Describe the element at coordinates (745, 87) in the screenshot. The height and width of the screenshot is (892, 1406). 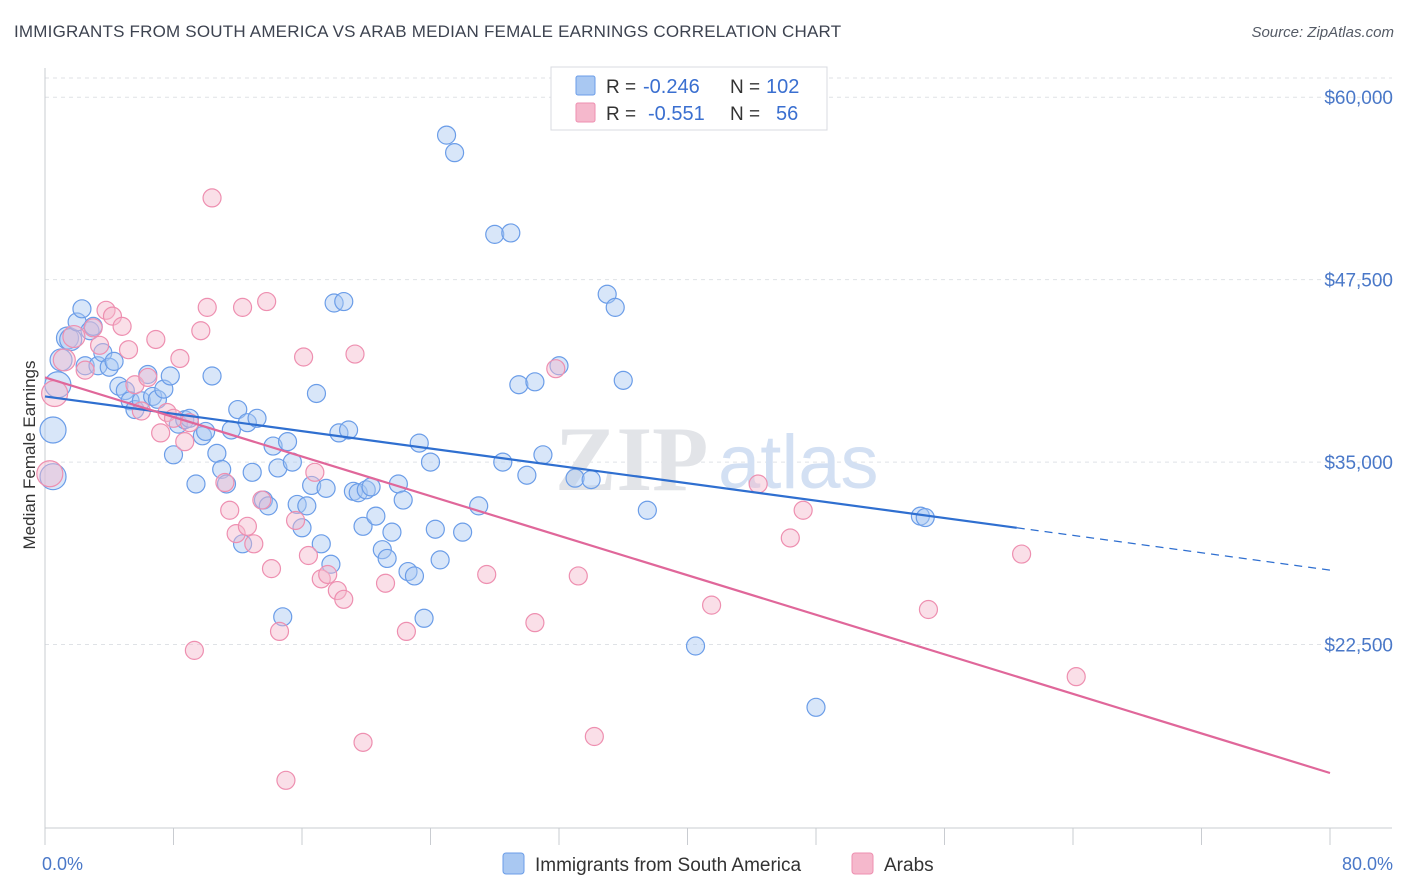
I see `legend-n-label-1: N =` at that location.